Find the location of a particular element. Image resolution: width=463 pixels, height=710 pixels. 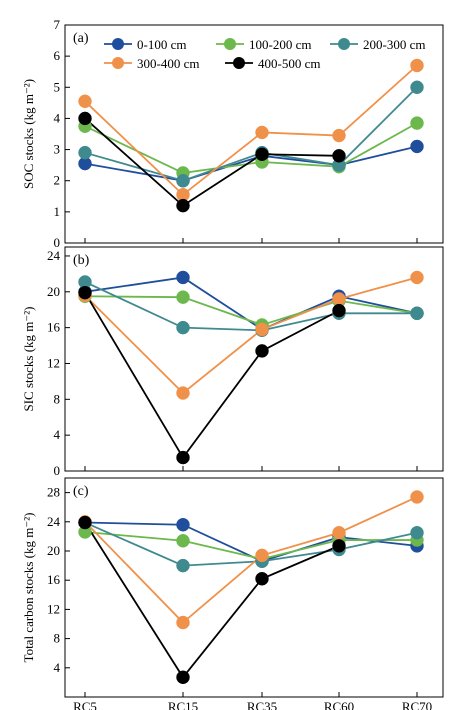

series-line-0-100cm is located at coordinates (251, 542).